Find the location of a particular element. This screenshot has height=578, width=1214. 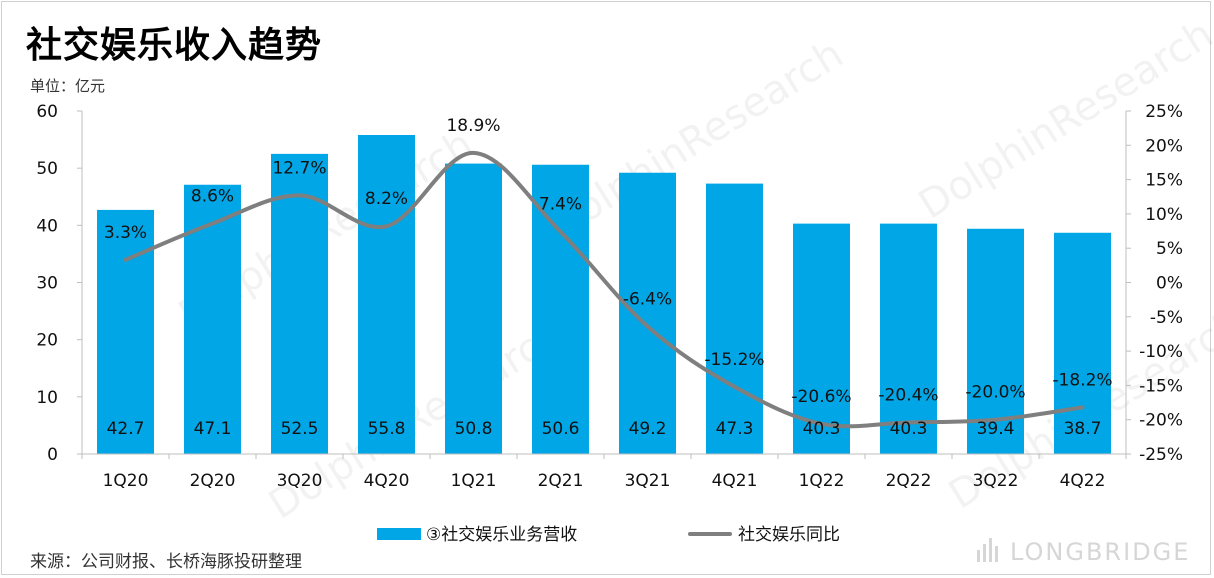

yoy-value-label: -15.2% is located at coordinates (734, 360).